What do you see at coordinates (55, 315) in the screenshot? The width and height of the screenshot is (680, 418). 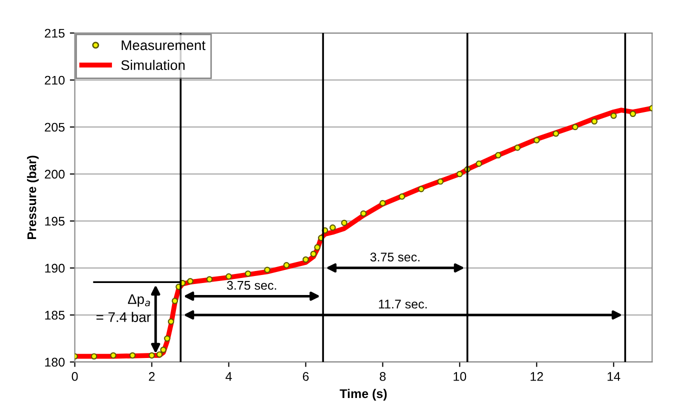 I see `y-tick-label: 185` at bounding box center [55, 315].